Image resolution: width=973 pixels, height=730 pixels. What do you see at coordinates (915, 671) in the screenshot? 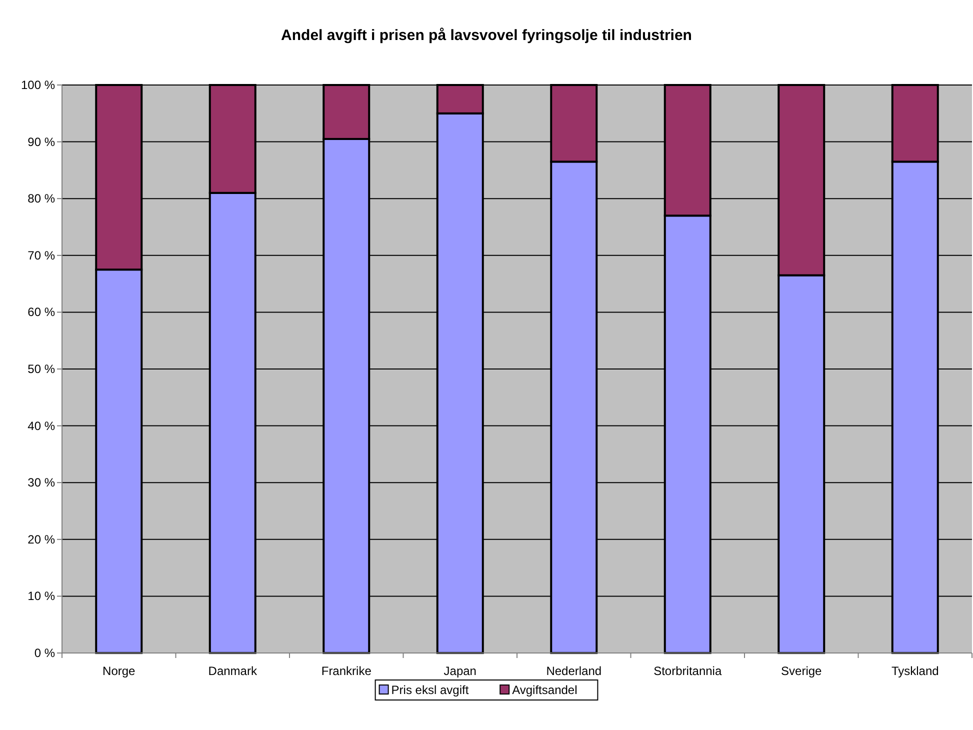
I see `x-tick-label: Tyskland` at bounding box center [915, 671].